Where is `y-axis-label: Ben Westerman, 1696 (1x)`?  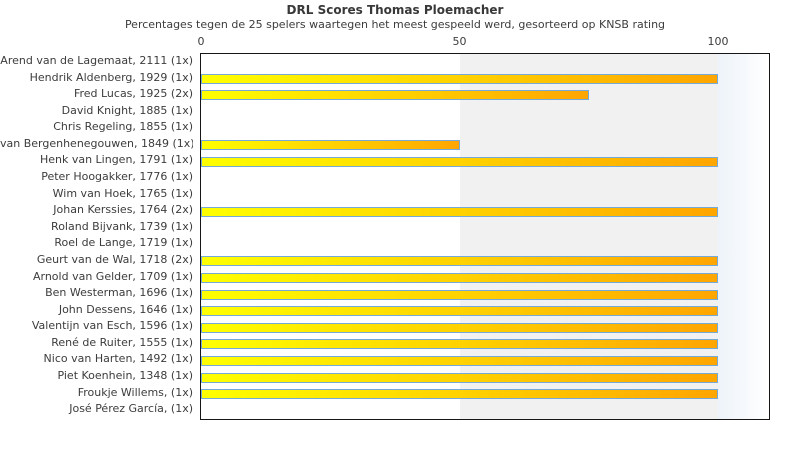 y-axis-label: Ben Westerman, 1696 (1x) is located at coordinates (119, 293).